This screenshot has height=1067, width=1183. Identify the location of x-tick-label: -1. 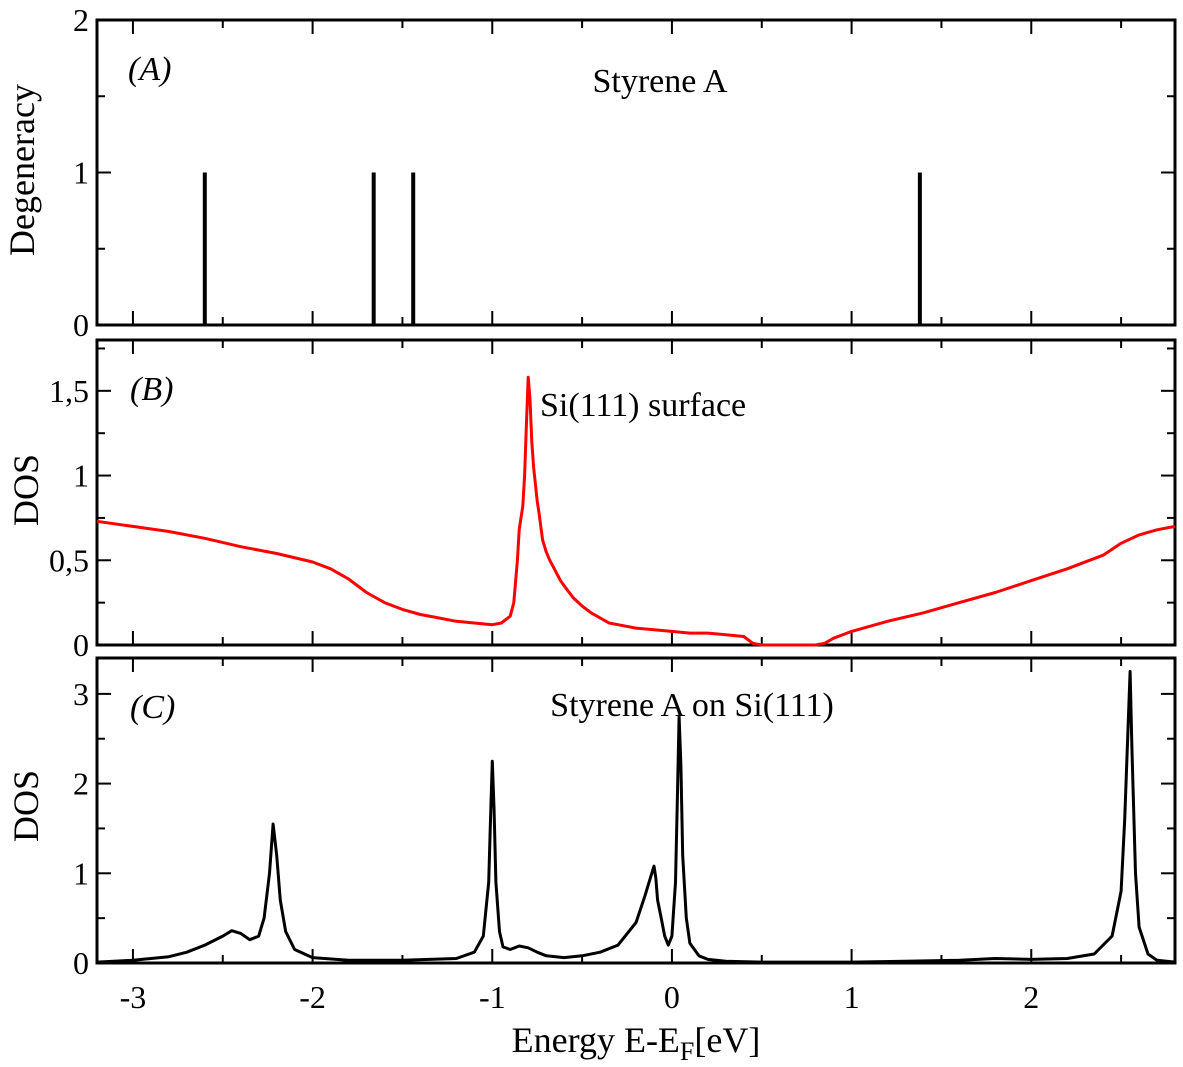
(492, 997).